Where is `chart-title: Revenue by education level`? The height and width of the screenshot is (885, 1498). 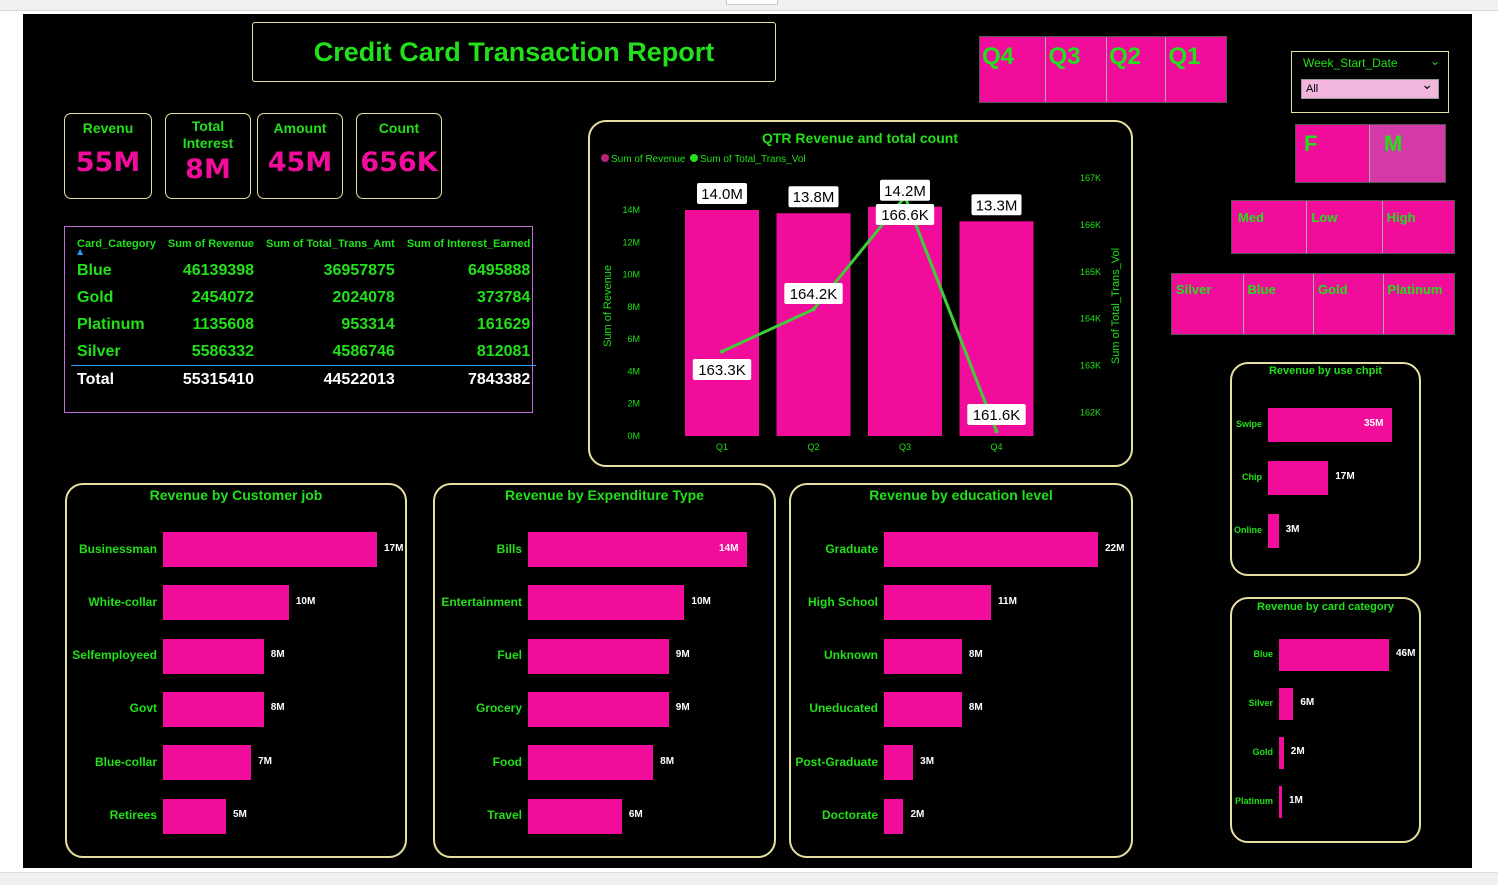 chart-title: Revenue by education level is located at coordinates (961, 495).